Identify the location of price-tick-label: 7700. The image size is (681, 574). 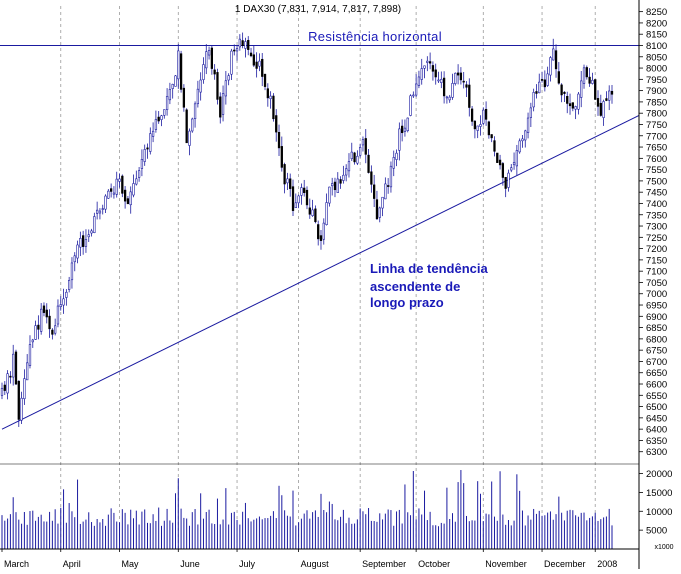
(656, 136).